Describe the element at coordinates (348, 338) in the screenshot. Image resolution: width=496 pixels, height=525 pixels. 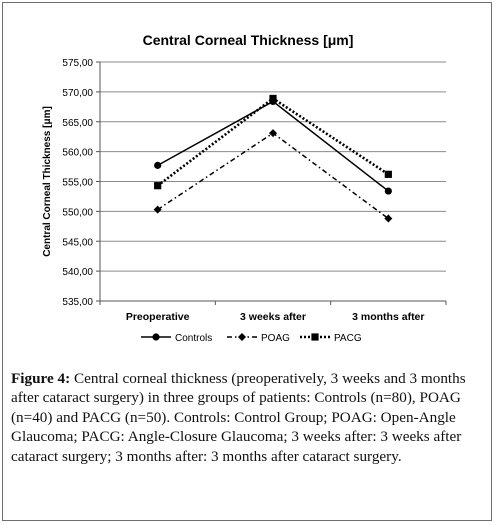
I see `legend-pacg-label: PACG` at that location.